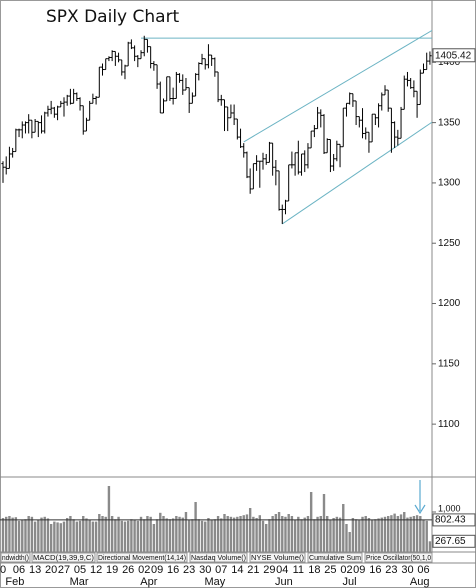  What do you see at coordinates (148, 582) in the screenshot?
I see `month-label: Apr` at bounding box center [148, 582].